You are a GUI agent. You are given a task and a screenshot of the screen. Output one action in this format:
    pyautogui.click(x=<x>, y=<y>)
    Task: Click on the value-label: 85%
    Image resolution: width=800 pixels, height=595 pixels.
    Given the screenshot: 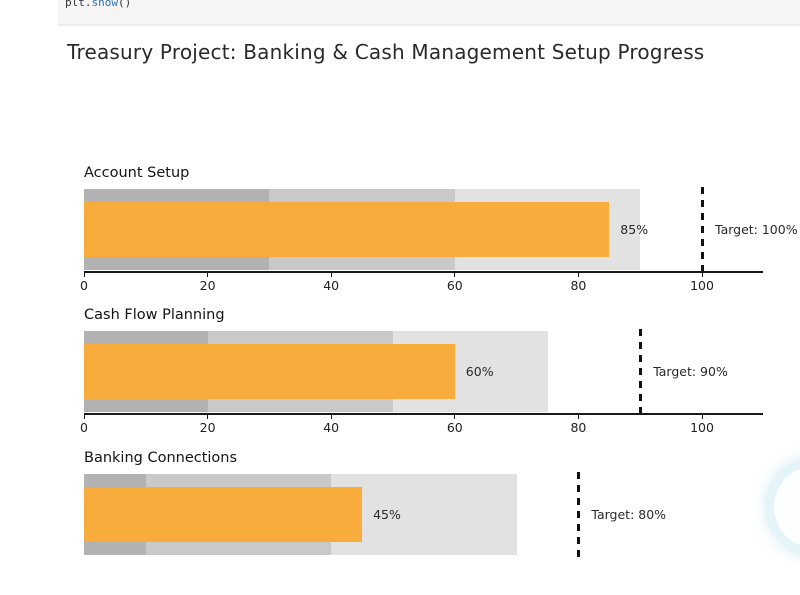 What is the action you would take?
    pyautogui.click(x=634, y=229)
    